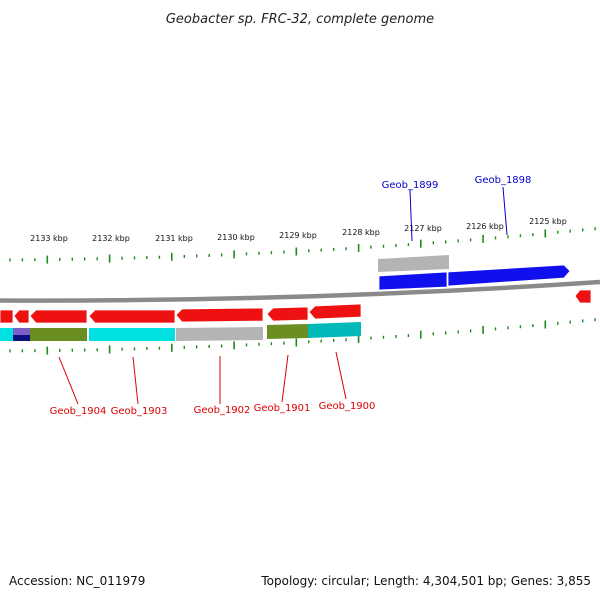  What do you see at coordinates (503, 180) in the screenshot?
I see `gene-label-geob-1898: Geob_1898` at bounding box center [503, 180].